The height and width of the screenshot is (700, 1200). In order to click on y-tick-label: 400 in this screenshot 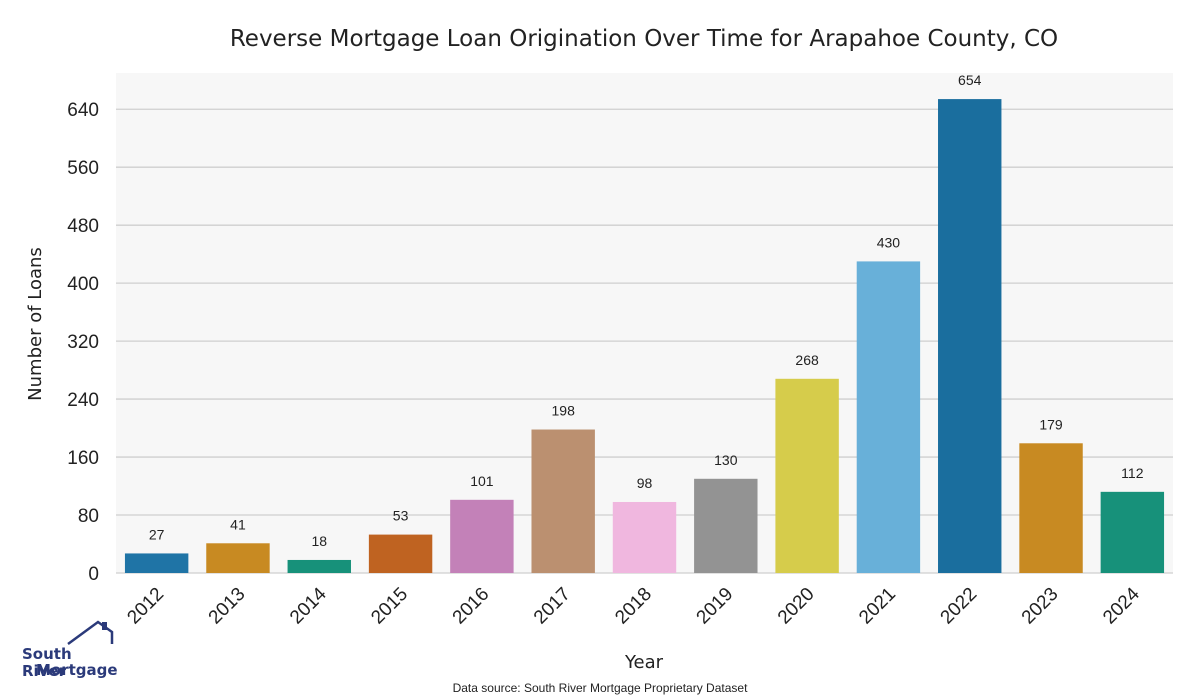, I will do `click(83, 284)`.